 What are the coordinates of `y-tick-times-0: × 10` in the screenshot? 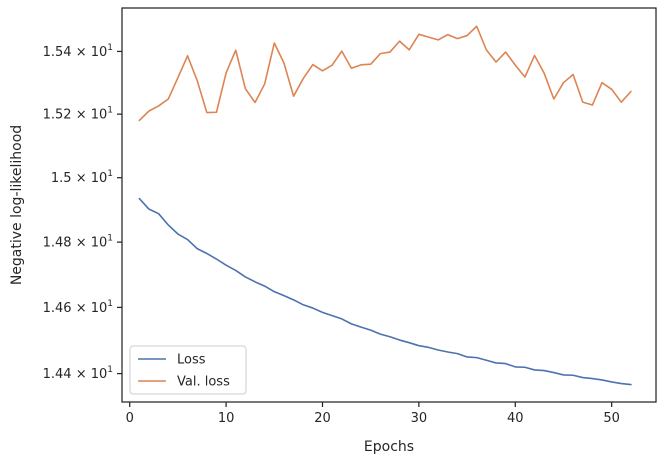 It's located at (90, 374).